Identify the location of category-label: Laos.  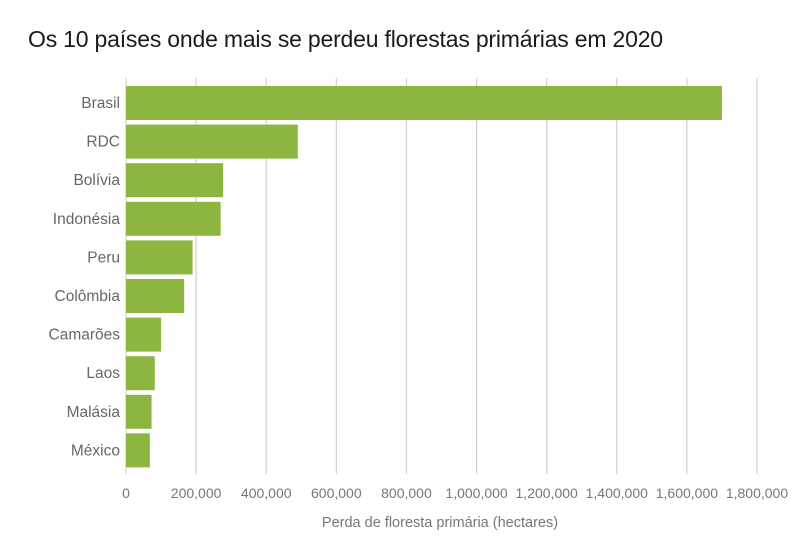
(103, 373).